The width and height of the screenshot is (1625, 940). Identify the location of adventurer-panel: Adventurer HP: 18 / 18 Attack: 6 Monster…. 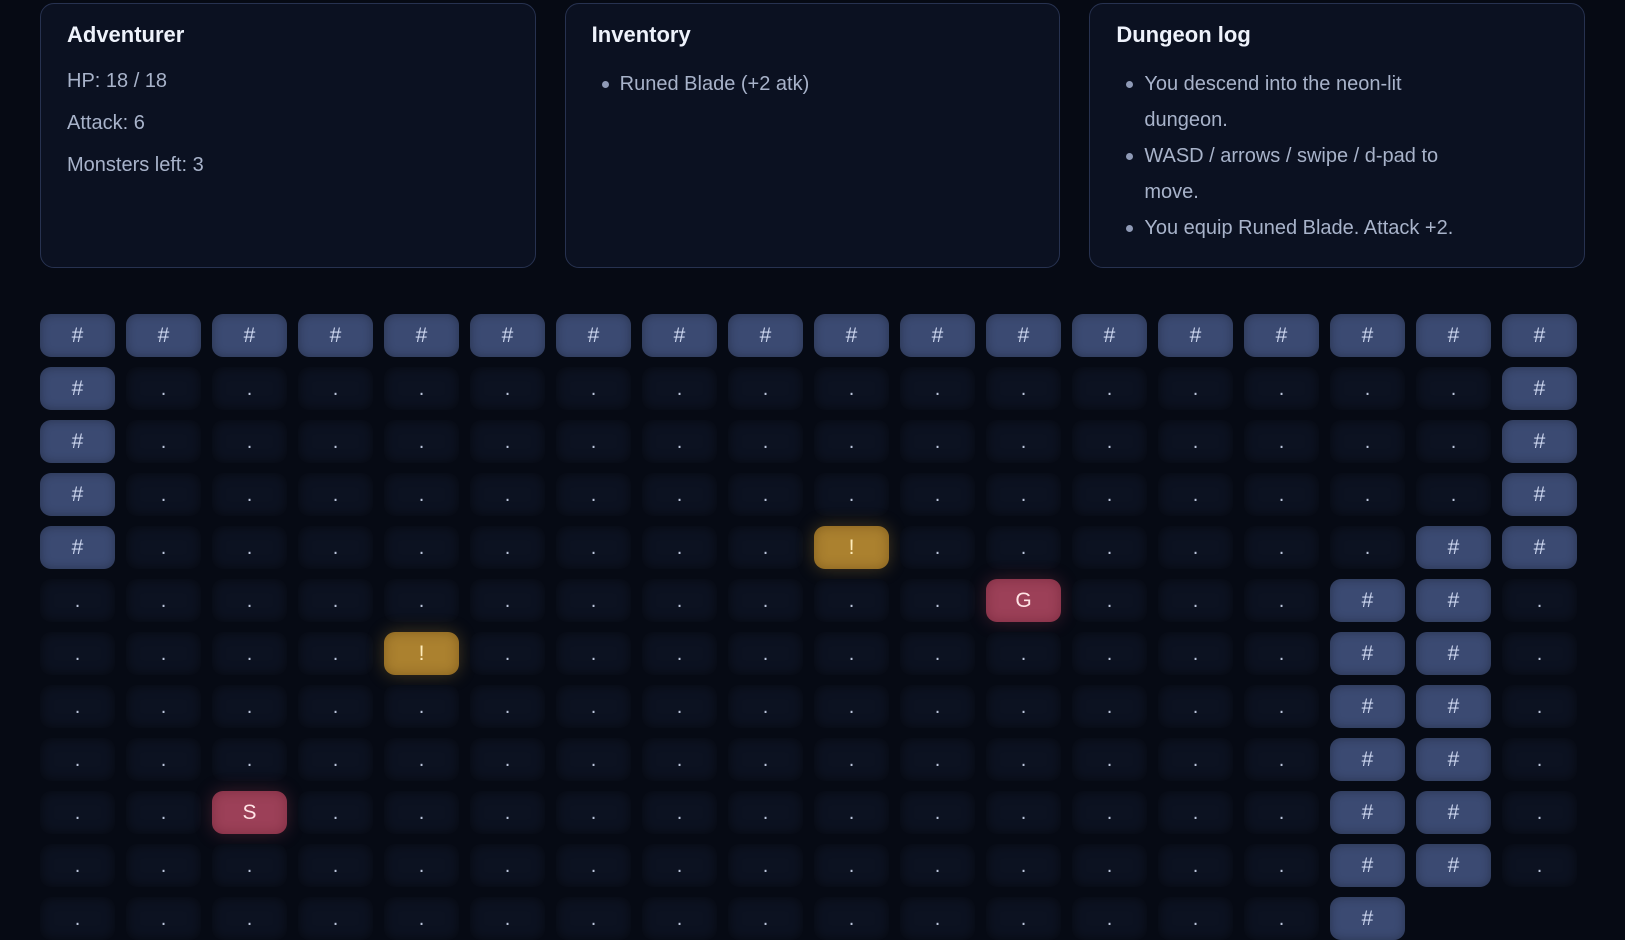
(288, 135).